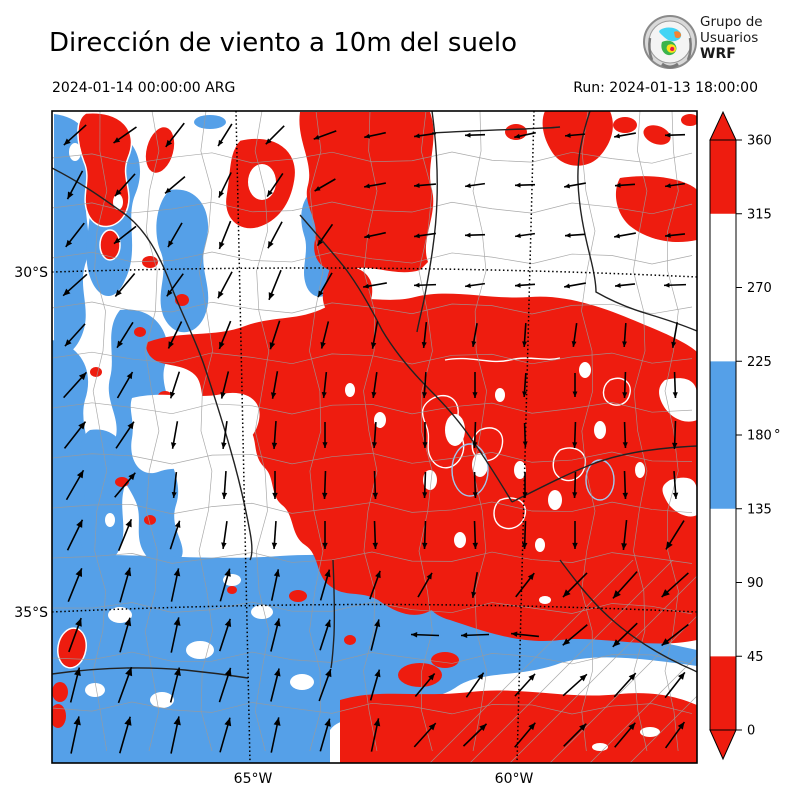 Image resolution: width=800 pixels, height=800 pixels. I want to click on logo-text: Grupo de Usuarios WRF, so click(731, 38).